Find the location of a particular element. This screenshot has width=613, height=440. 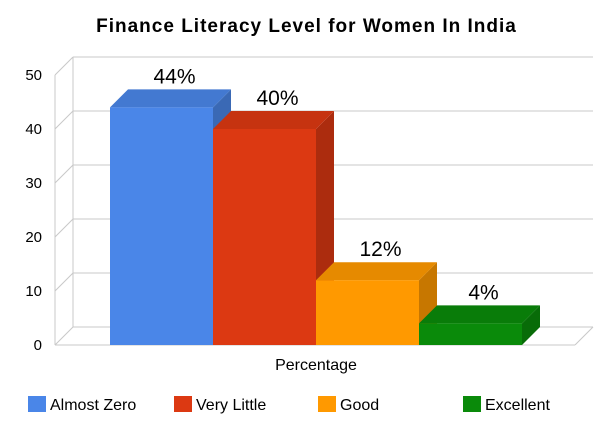

y-tick-label: 10 is located at coordinates (33, 291).